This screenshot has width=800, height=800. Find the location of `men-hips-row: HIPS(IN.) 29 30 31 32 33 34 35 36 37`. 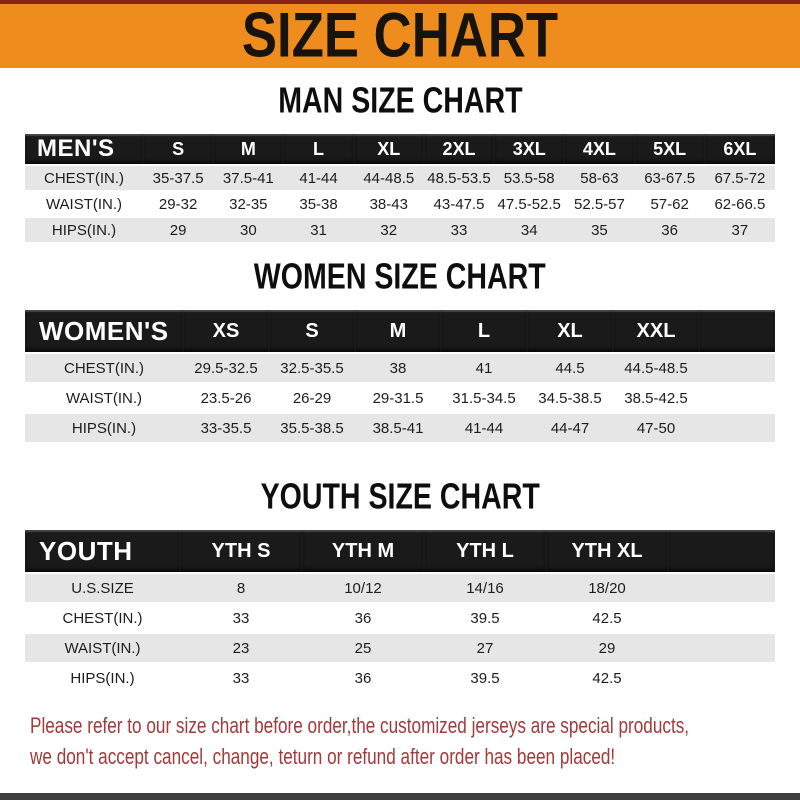

men-hips-row: HIPS(IN.) 29 30 31 32 33 34 35 36 37 is located at coordinates (400, 230).